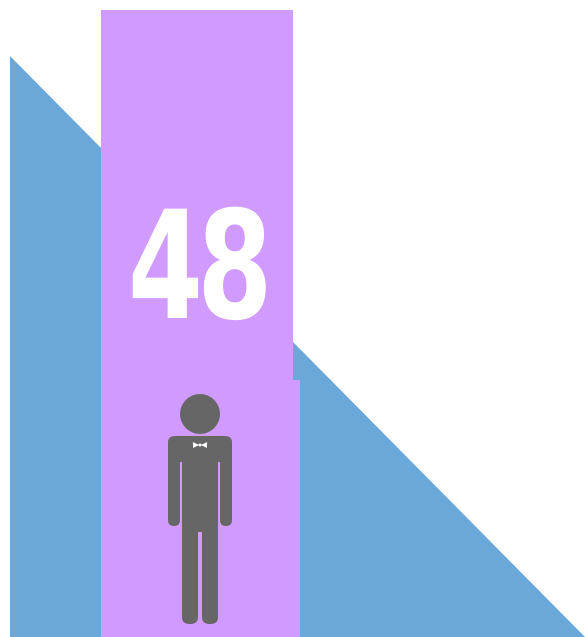 This screenshot has width=585, height=637. What do you see at coordinates (200, 509) in the screenshot?
I see `person-with-bowtie-icon` at bounding box center [200, 509].